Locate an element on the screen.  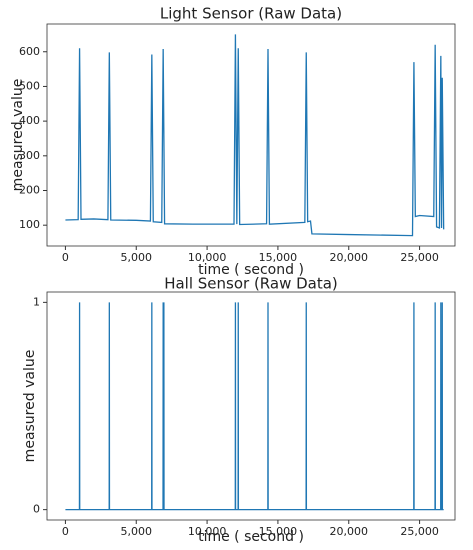
y-tick-label: 300 is located at coordinates (29, 155).